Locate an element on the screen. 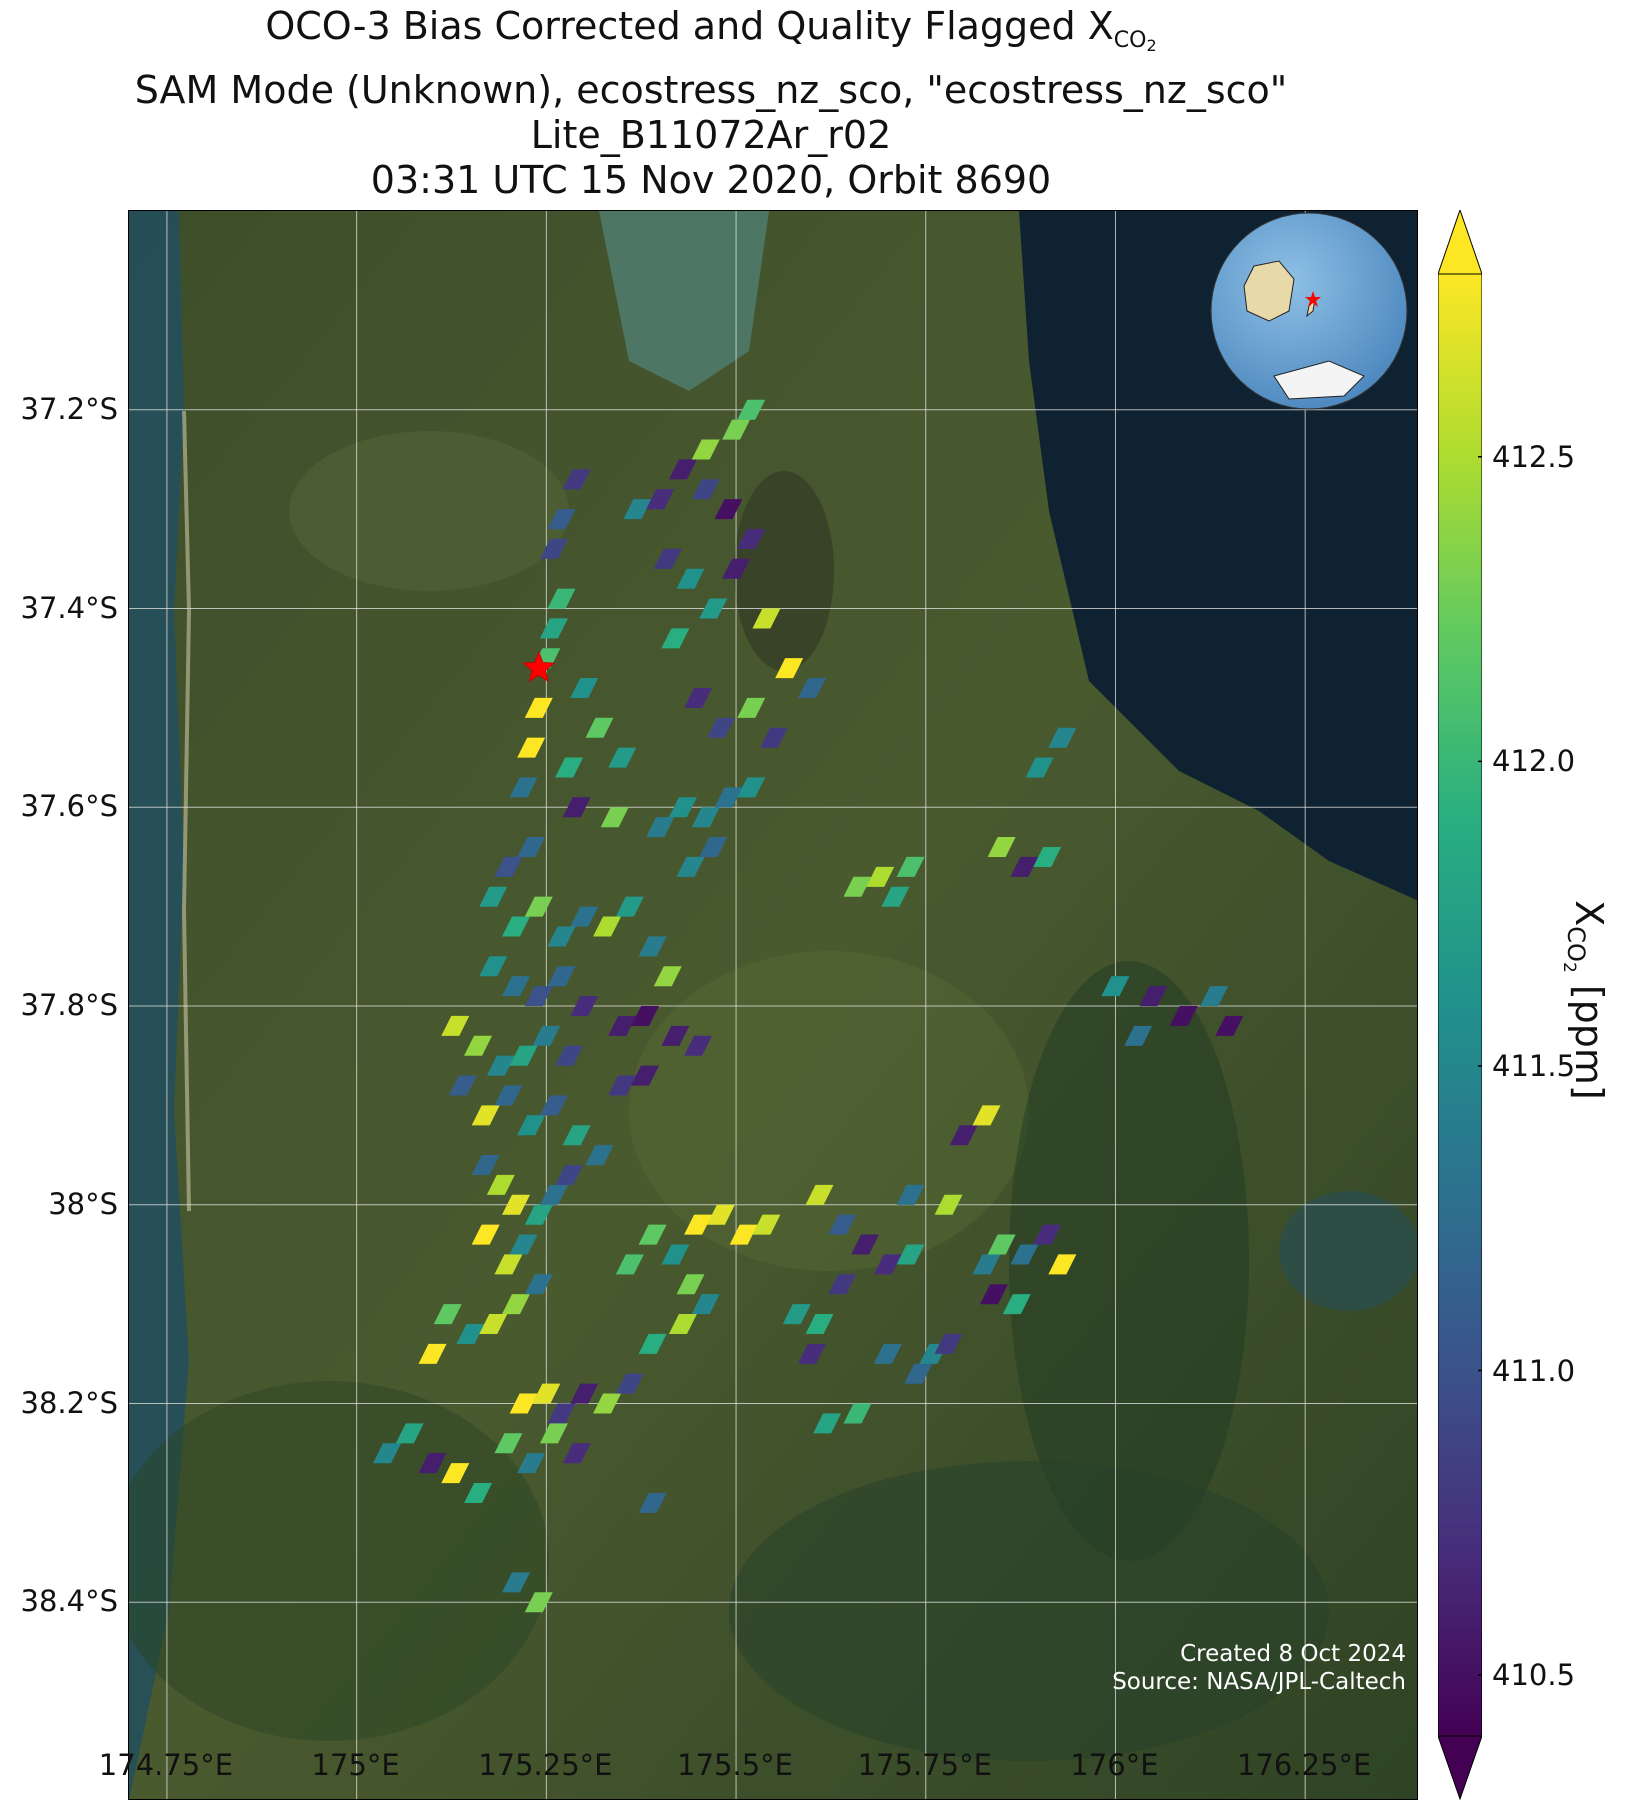 This screenshot has width=1642, height=1801. lon-tick-label: 176°E is located at coordinates (1114, 1765).